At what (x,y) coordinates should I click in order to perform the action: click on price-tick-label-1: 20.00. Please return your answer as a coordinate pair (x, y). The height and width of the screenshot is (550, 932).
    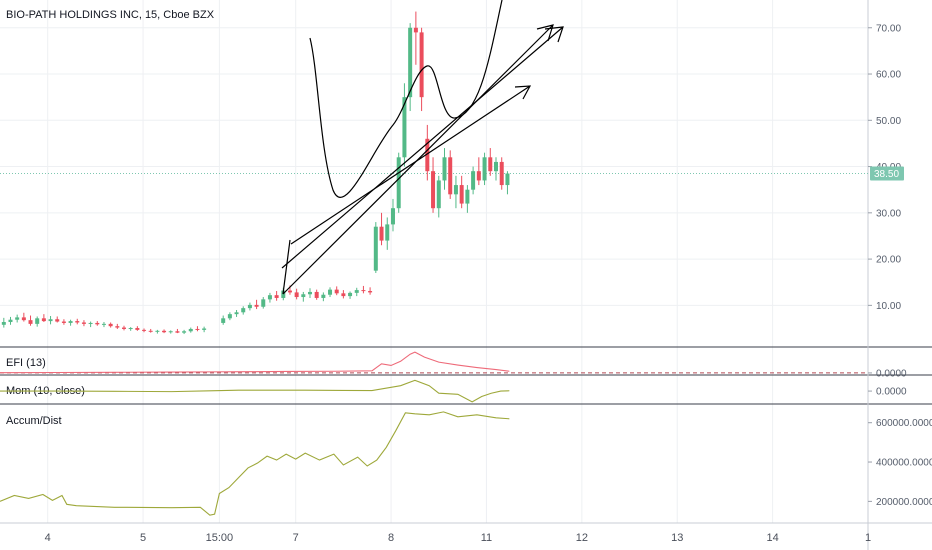
    Looking at the image, I should click on (888, 260).